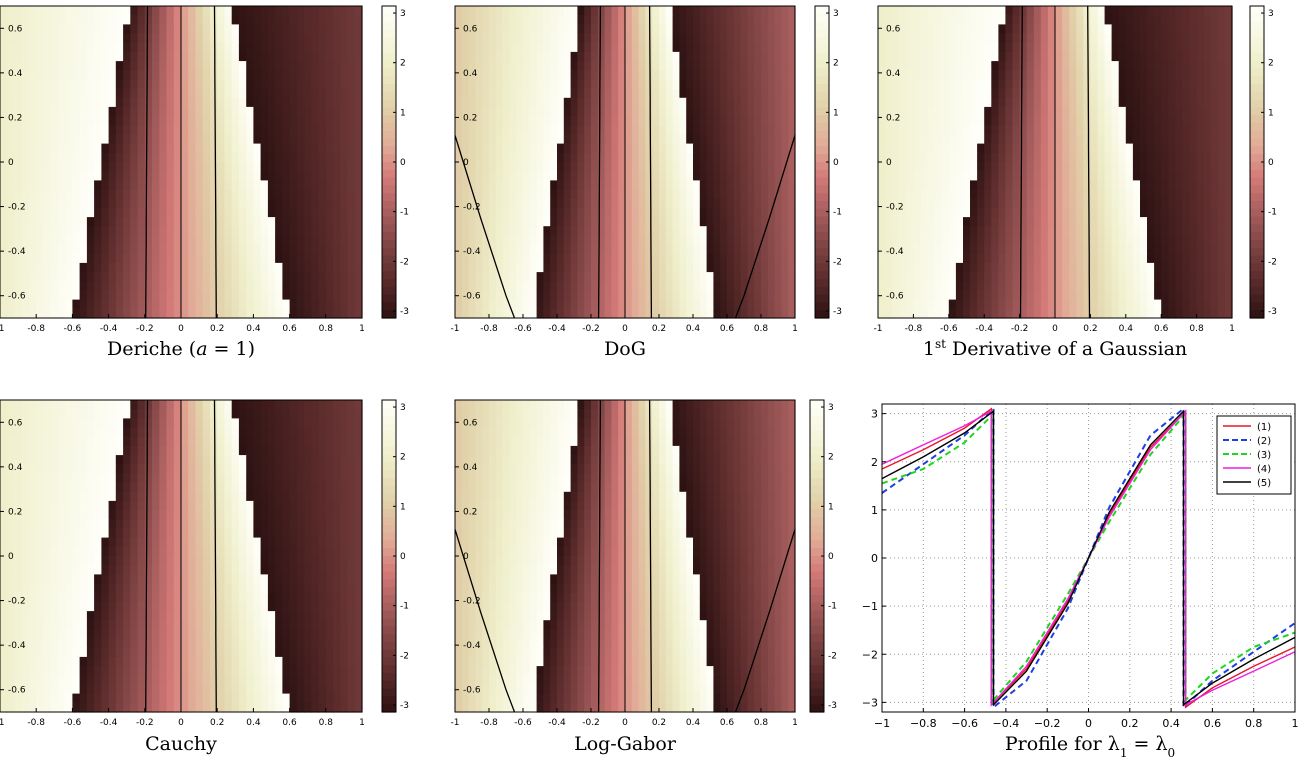 The image size is (1304, 771). What do you see at coordinates (472, 208) in the screenshot?
I see `y-tick-label: -0.2` at bounding box center [472, 208].